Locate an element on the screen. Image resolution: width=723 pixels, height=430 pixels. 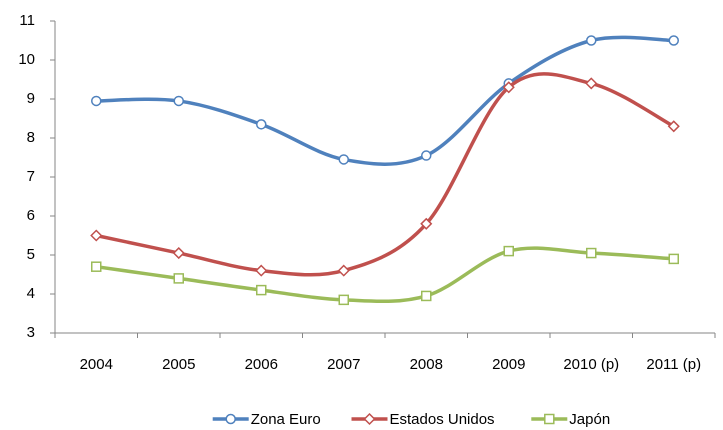
legend-label: Estados Unidos is located at coordinates (442, 419).